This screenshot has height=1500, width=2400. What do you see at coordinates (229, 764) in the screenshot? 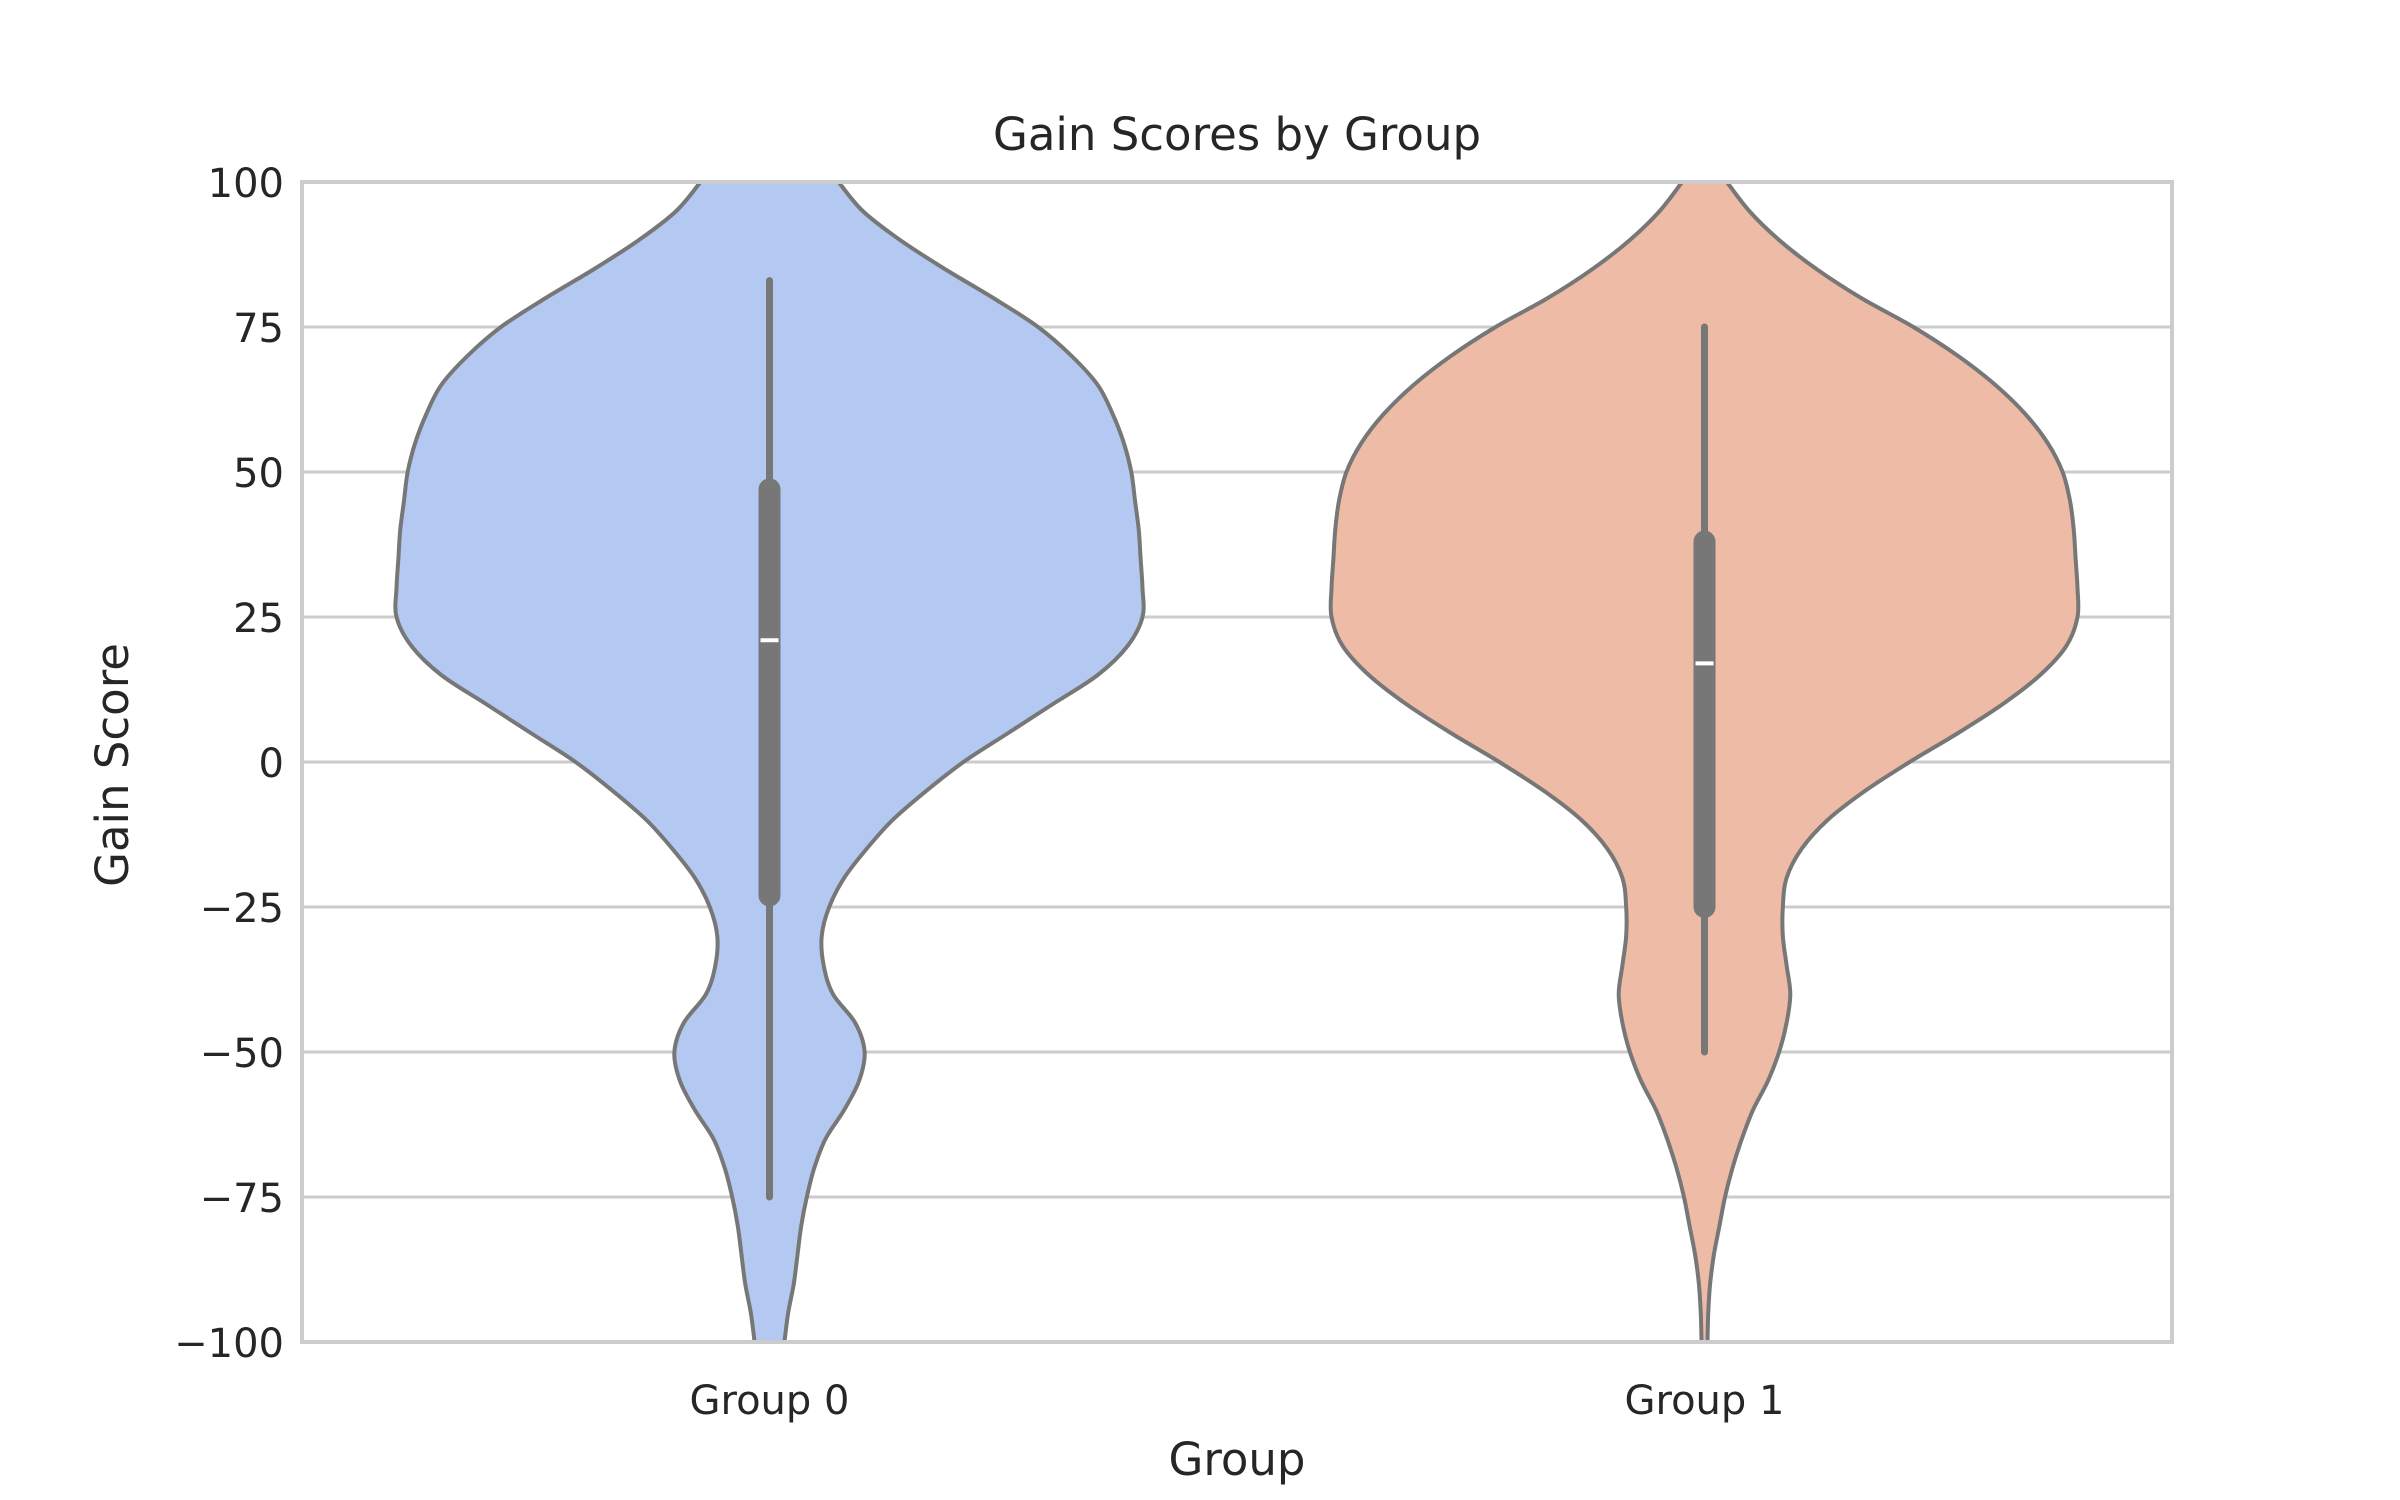
I see `y-axis-ticks: −100 −75 −50 −25 0 25 50 75 100` at bounding box center [229, 764].